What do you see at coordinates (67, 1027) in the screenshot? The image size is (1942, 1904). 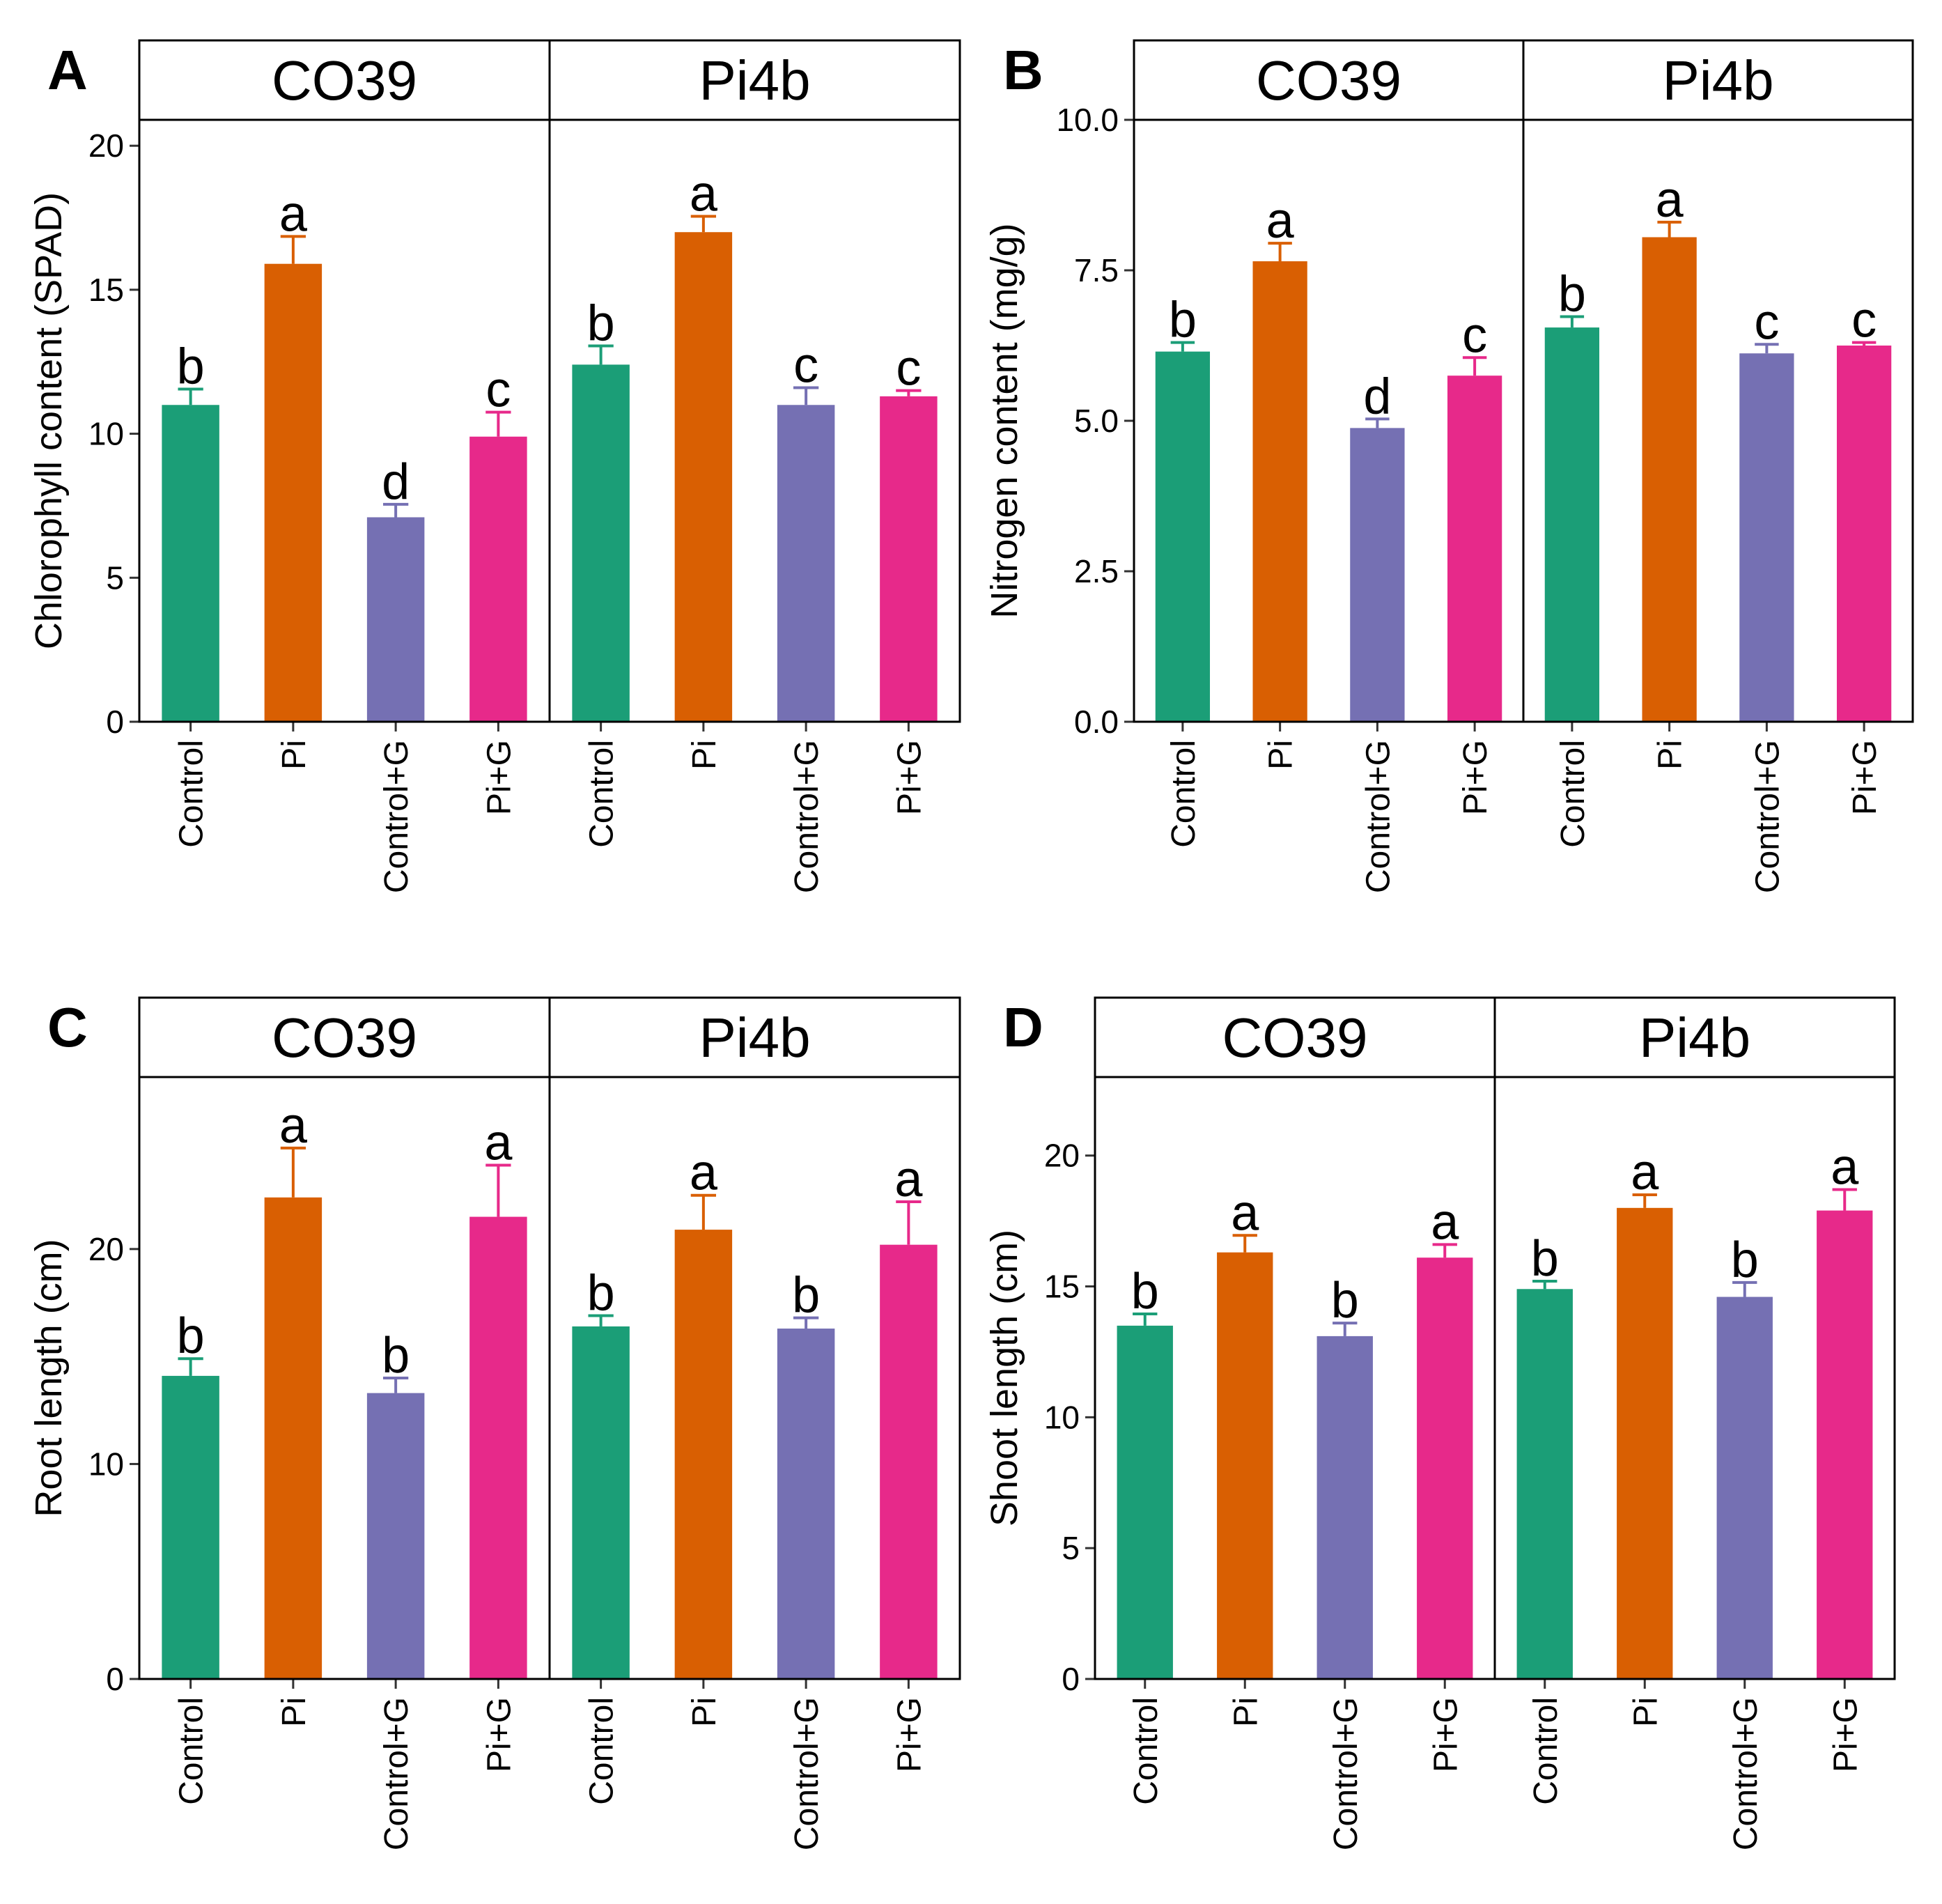 I see `panel-c-letter: C` at bounding box center [67, 1027].